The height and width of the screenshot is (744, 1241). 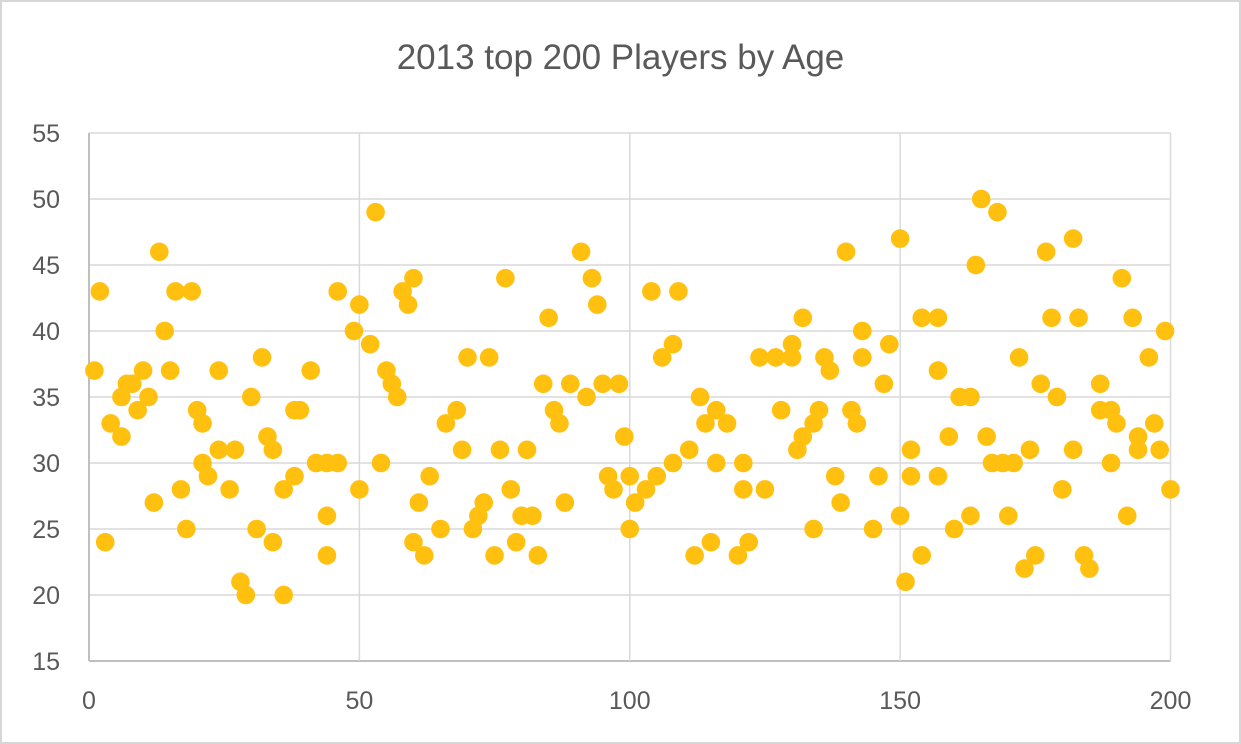 I want to click on y-axis-tick-label: 45, so click(x=46, y=266).